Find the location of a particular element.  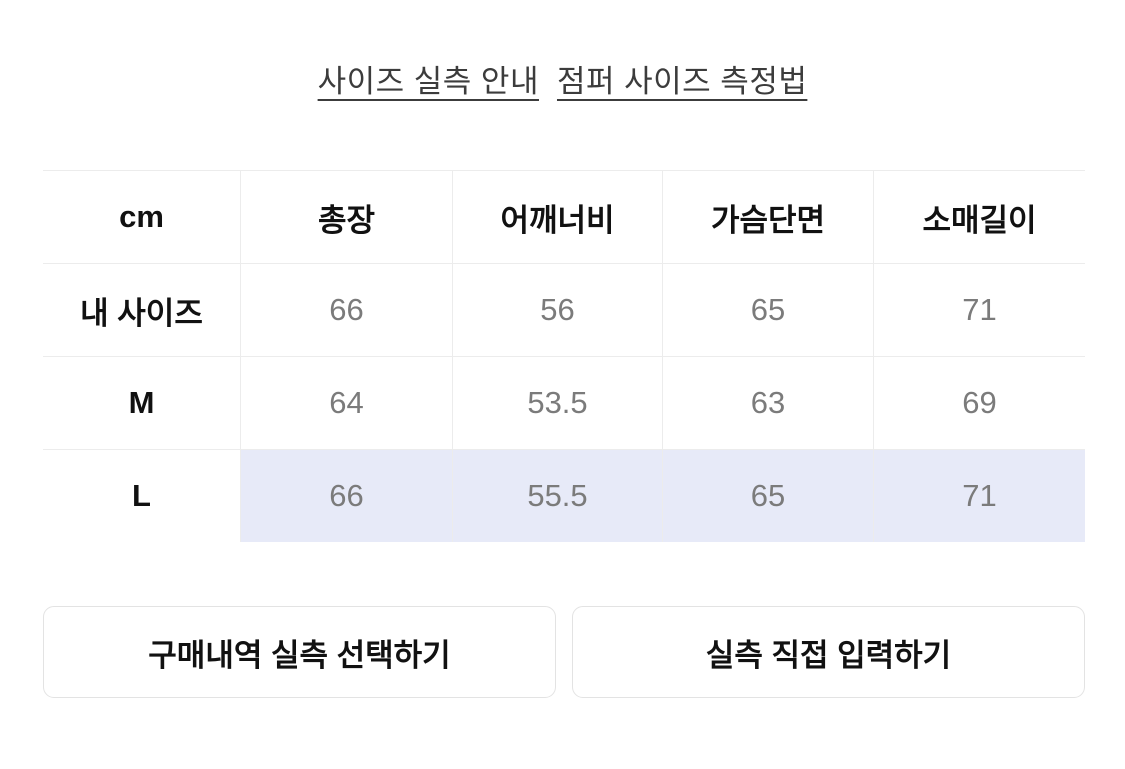

table-row: M 64 53.5 63 69 is located at coordinates (564, 402).